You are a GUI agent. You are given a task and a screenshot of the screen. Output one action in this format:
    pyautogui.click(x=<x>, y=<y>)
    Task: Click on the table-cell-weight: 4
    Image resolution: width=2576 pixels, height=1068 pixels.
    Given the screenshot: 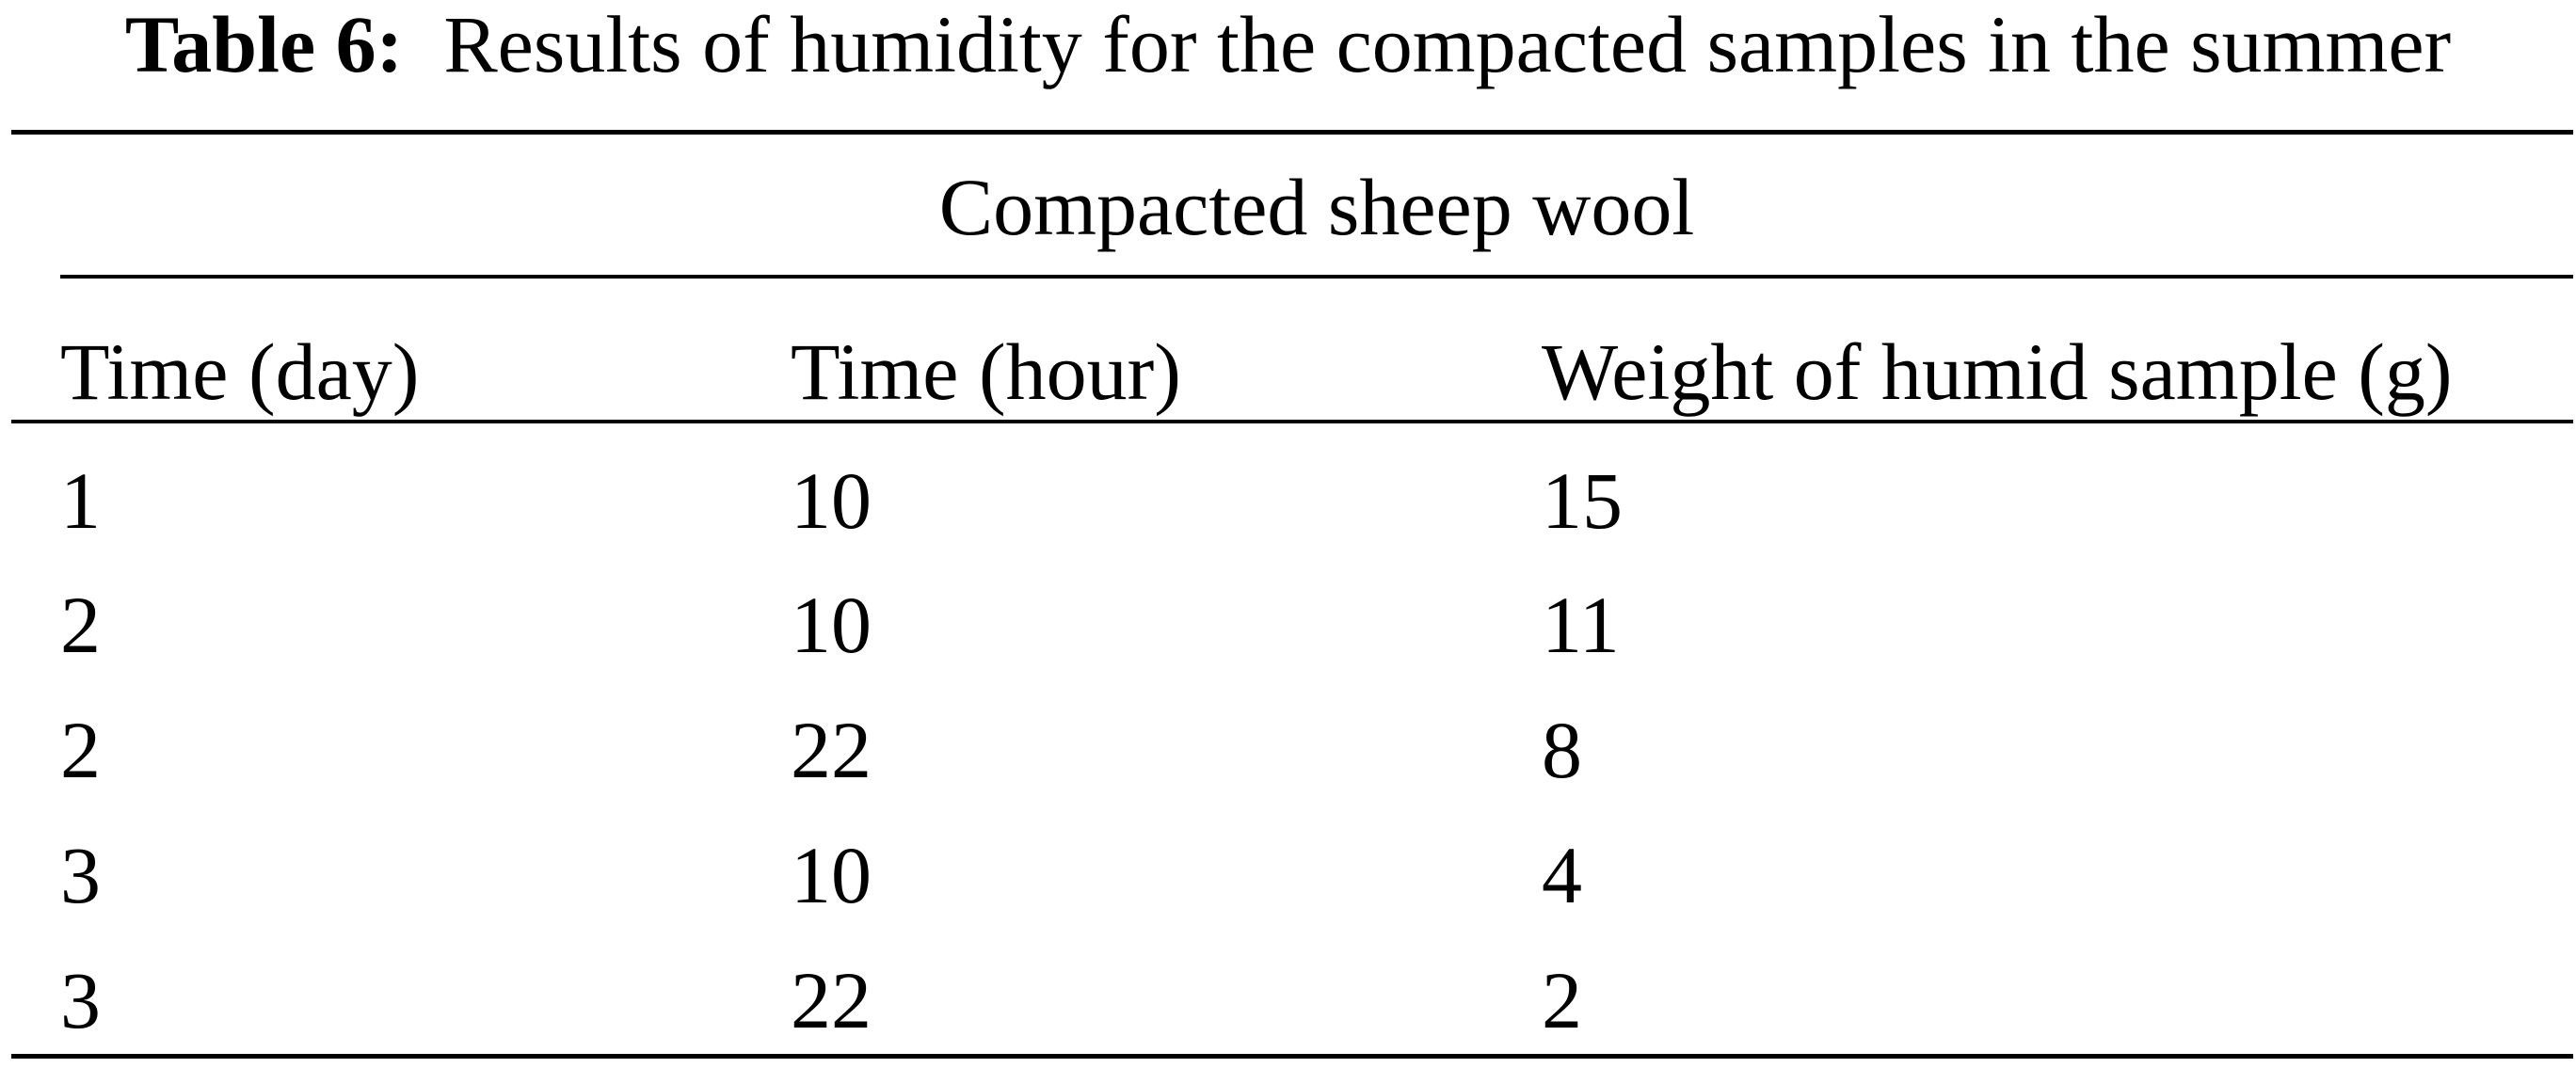 What is the action you would take?
    pyautogui.click(x=1562, y=875)
    